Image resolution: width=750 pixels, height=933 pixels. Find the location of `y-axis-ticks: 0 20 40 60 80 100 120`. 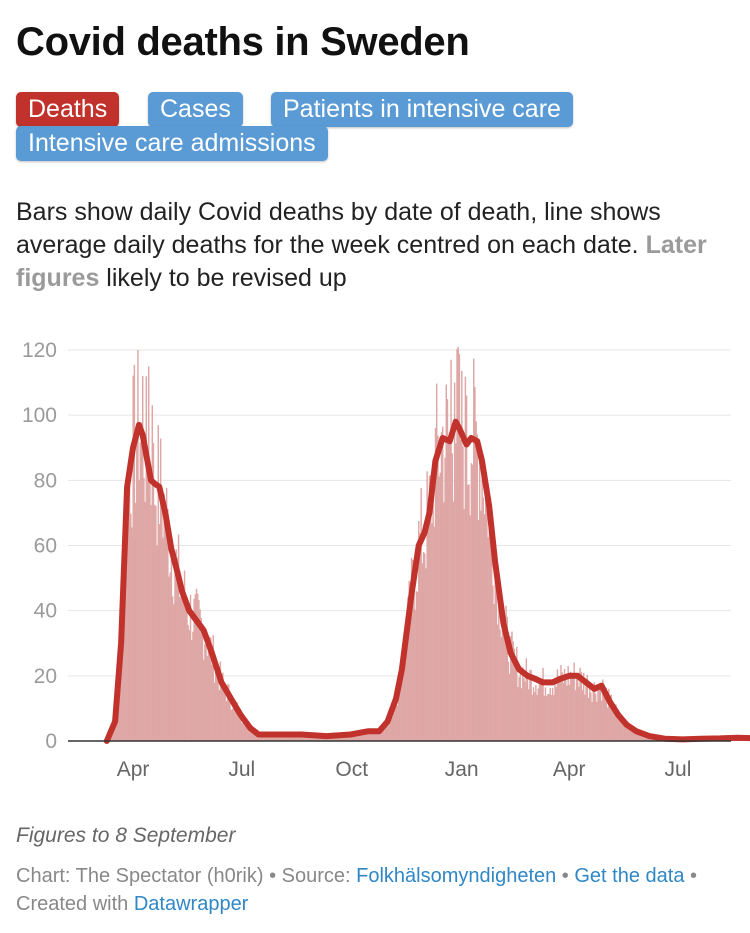

y-axis-ticks: 0 20 40 60 80 100 120 is located at coordinates (39, 546).